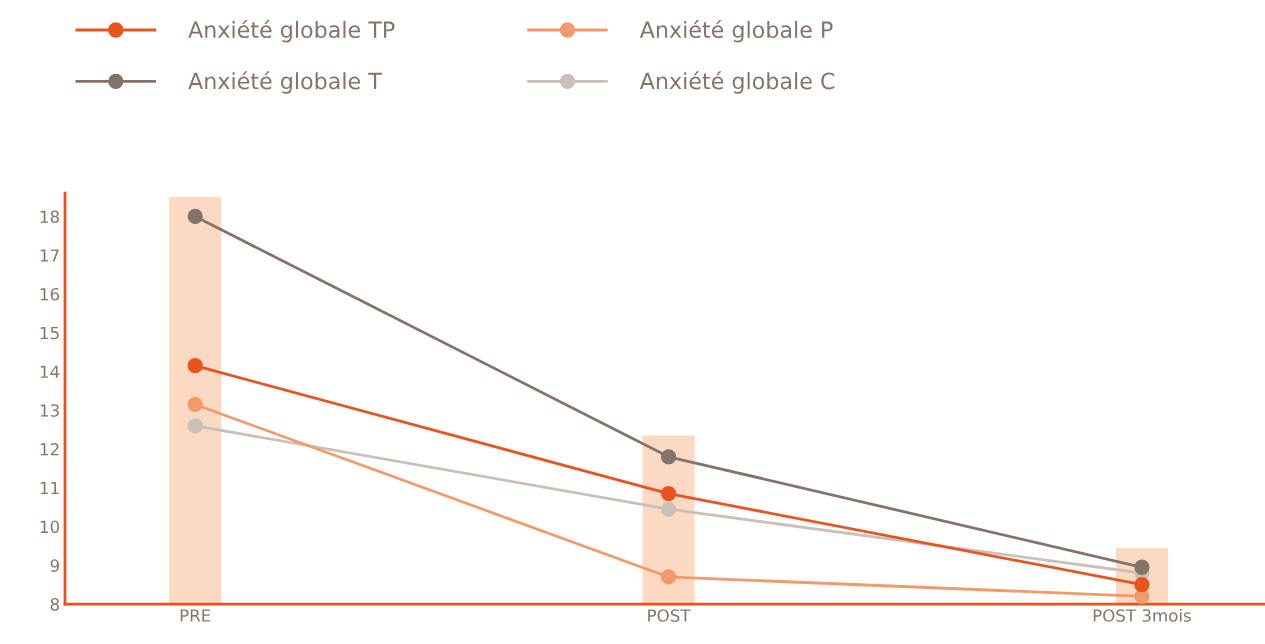  Describe the element at coordinates (50, 527) in the screenshot. I see `y-tick-label: 10` at that location.